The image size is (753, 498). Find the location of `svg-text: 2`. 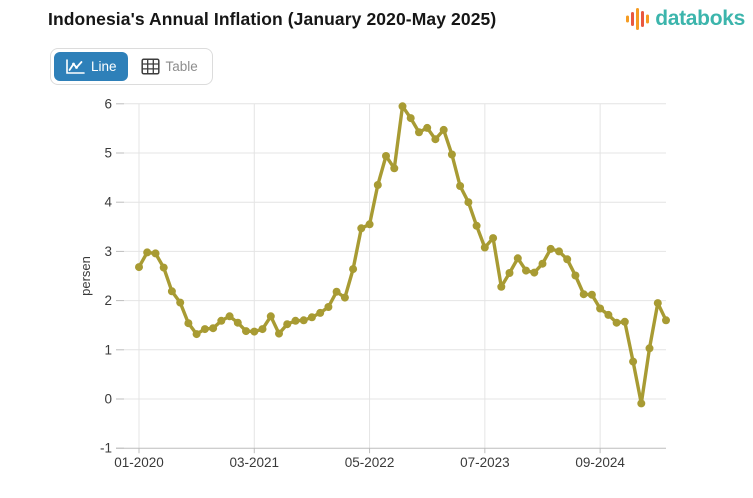

svg-text: 2 is located at coordinates (108, 300).